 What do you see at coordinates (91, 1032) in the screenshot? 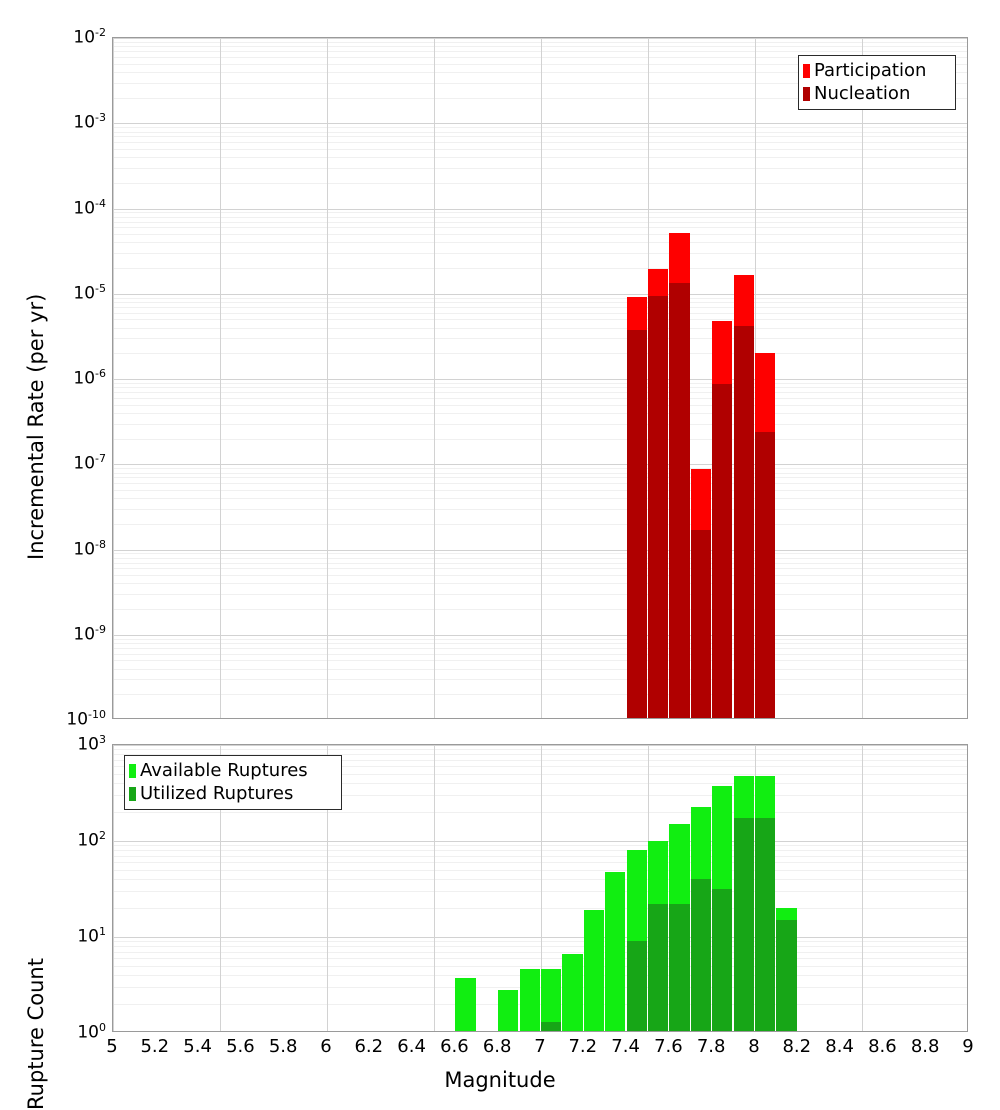
I see `y-tick-label: 10⁰` at bounding box center [91, 1032].